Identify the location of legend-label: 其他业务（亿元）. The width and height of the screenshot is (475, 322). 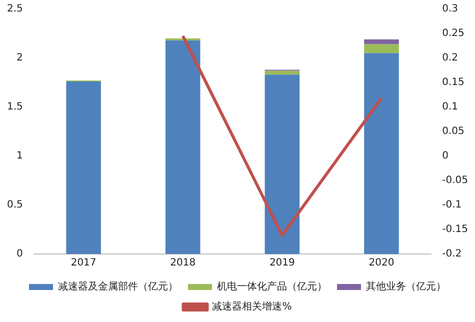
(406, 286).